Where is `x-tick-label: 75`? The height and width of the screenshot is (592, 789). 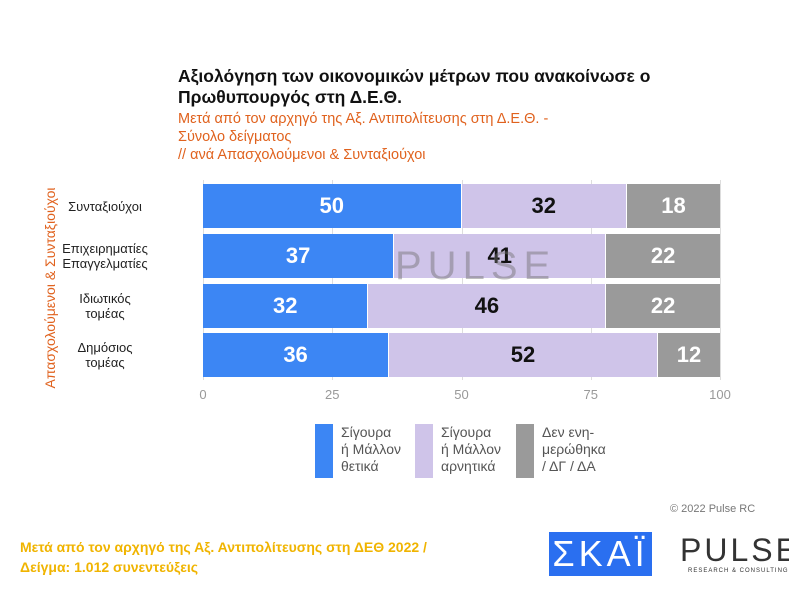
x-tick-label: 75 is located at coordinates (590, 394).